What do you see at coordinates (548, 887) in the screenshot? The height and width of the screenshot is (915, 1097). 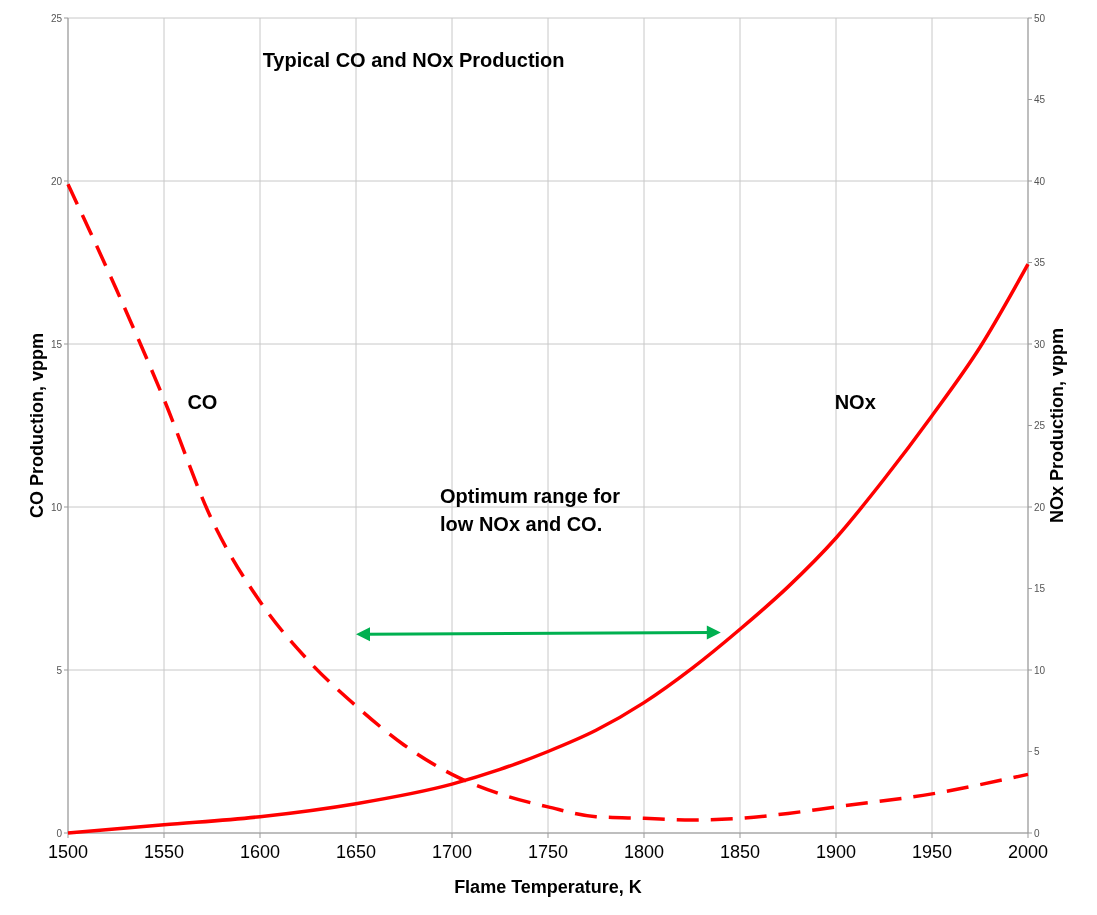 I see `x-axis-title: Flame Temperature, K` at bounding box center [548, 887].